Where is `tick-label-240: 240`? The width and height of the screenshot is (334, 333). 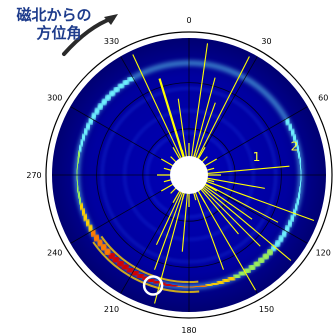
tick-label-240: 240 is located at coordinates (54, 253).